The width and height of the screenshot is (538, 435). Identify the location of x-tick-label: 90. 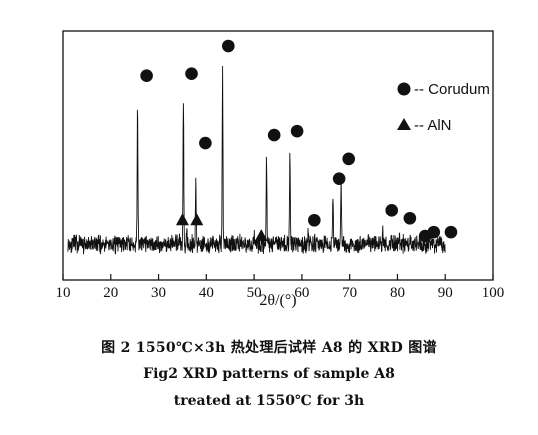
(445, 293).